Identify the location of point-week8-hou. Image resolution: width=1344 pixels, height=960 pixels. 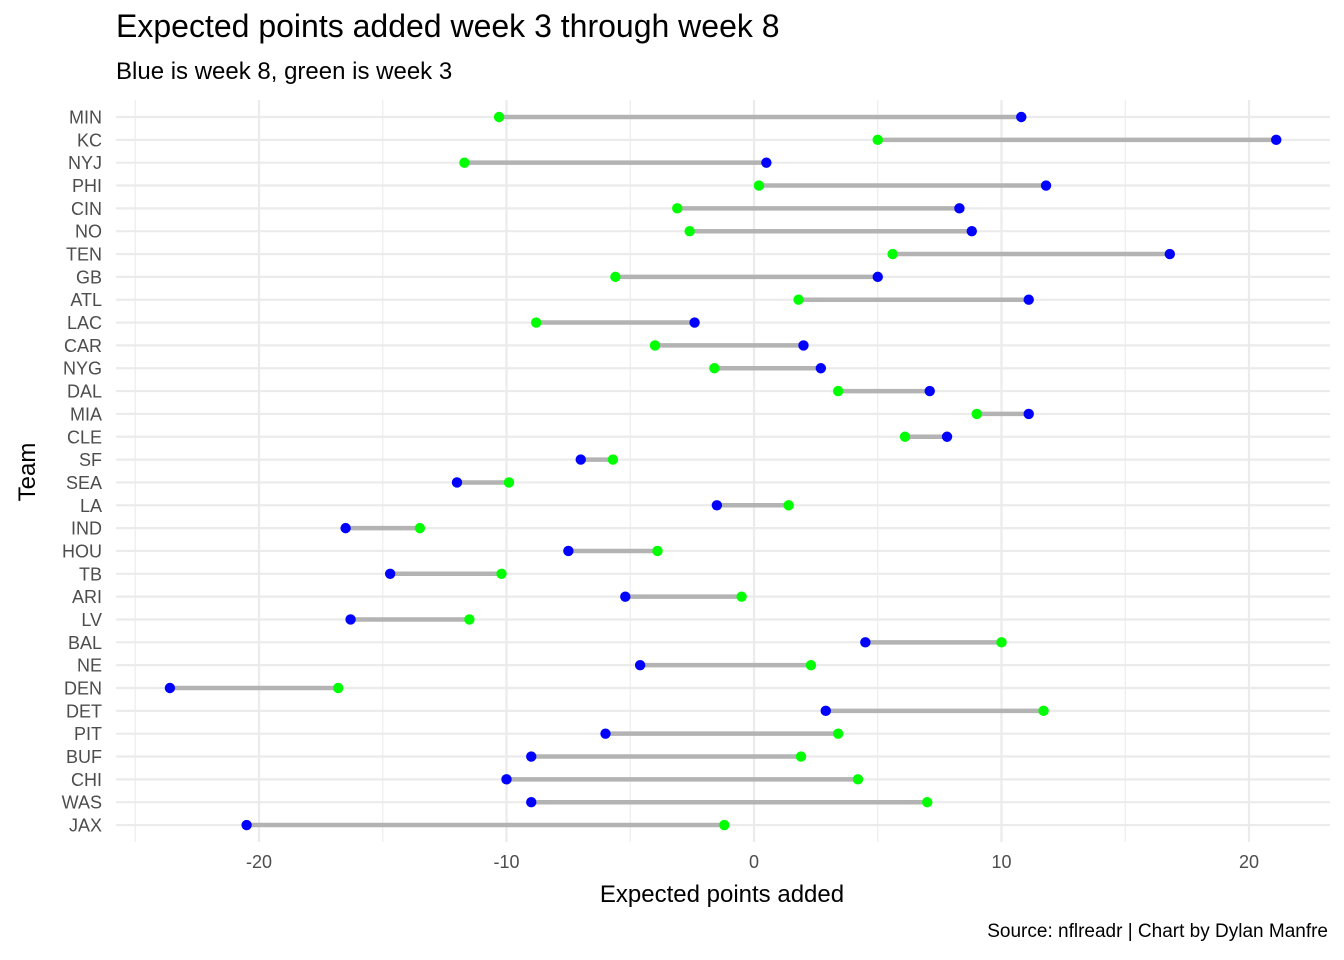
(568, 551).